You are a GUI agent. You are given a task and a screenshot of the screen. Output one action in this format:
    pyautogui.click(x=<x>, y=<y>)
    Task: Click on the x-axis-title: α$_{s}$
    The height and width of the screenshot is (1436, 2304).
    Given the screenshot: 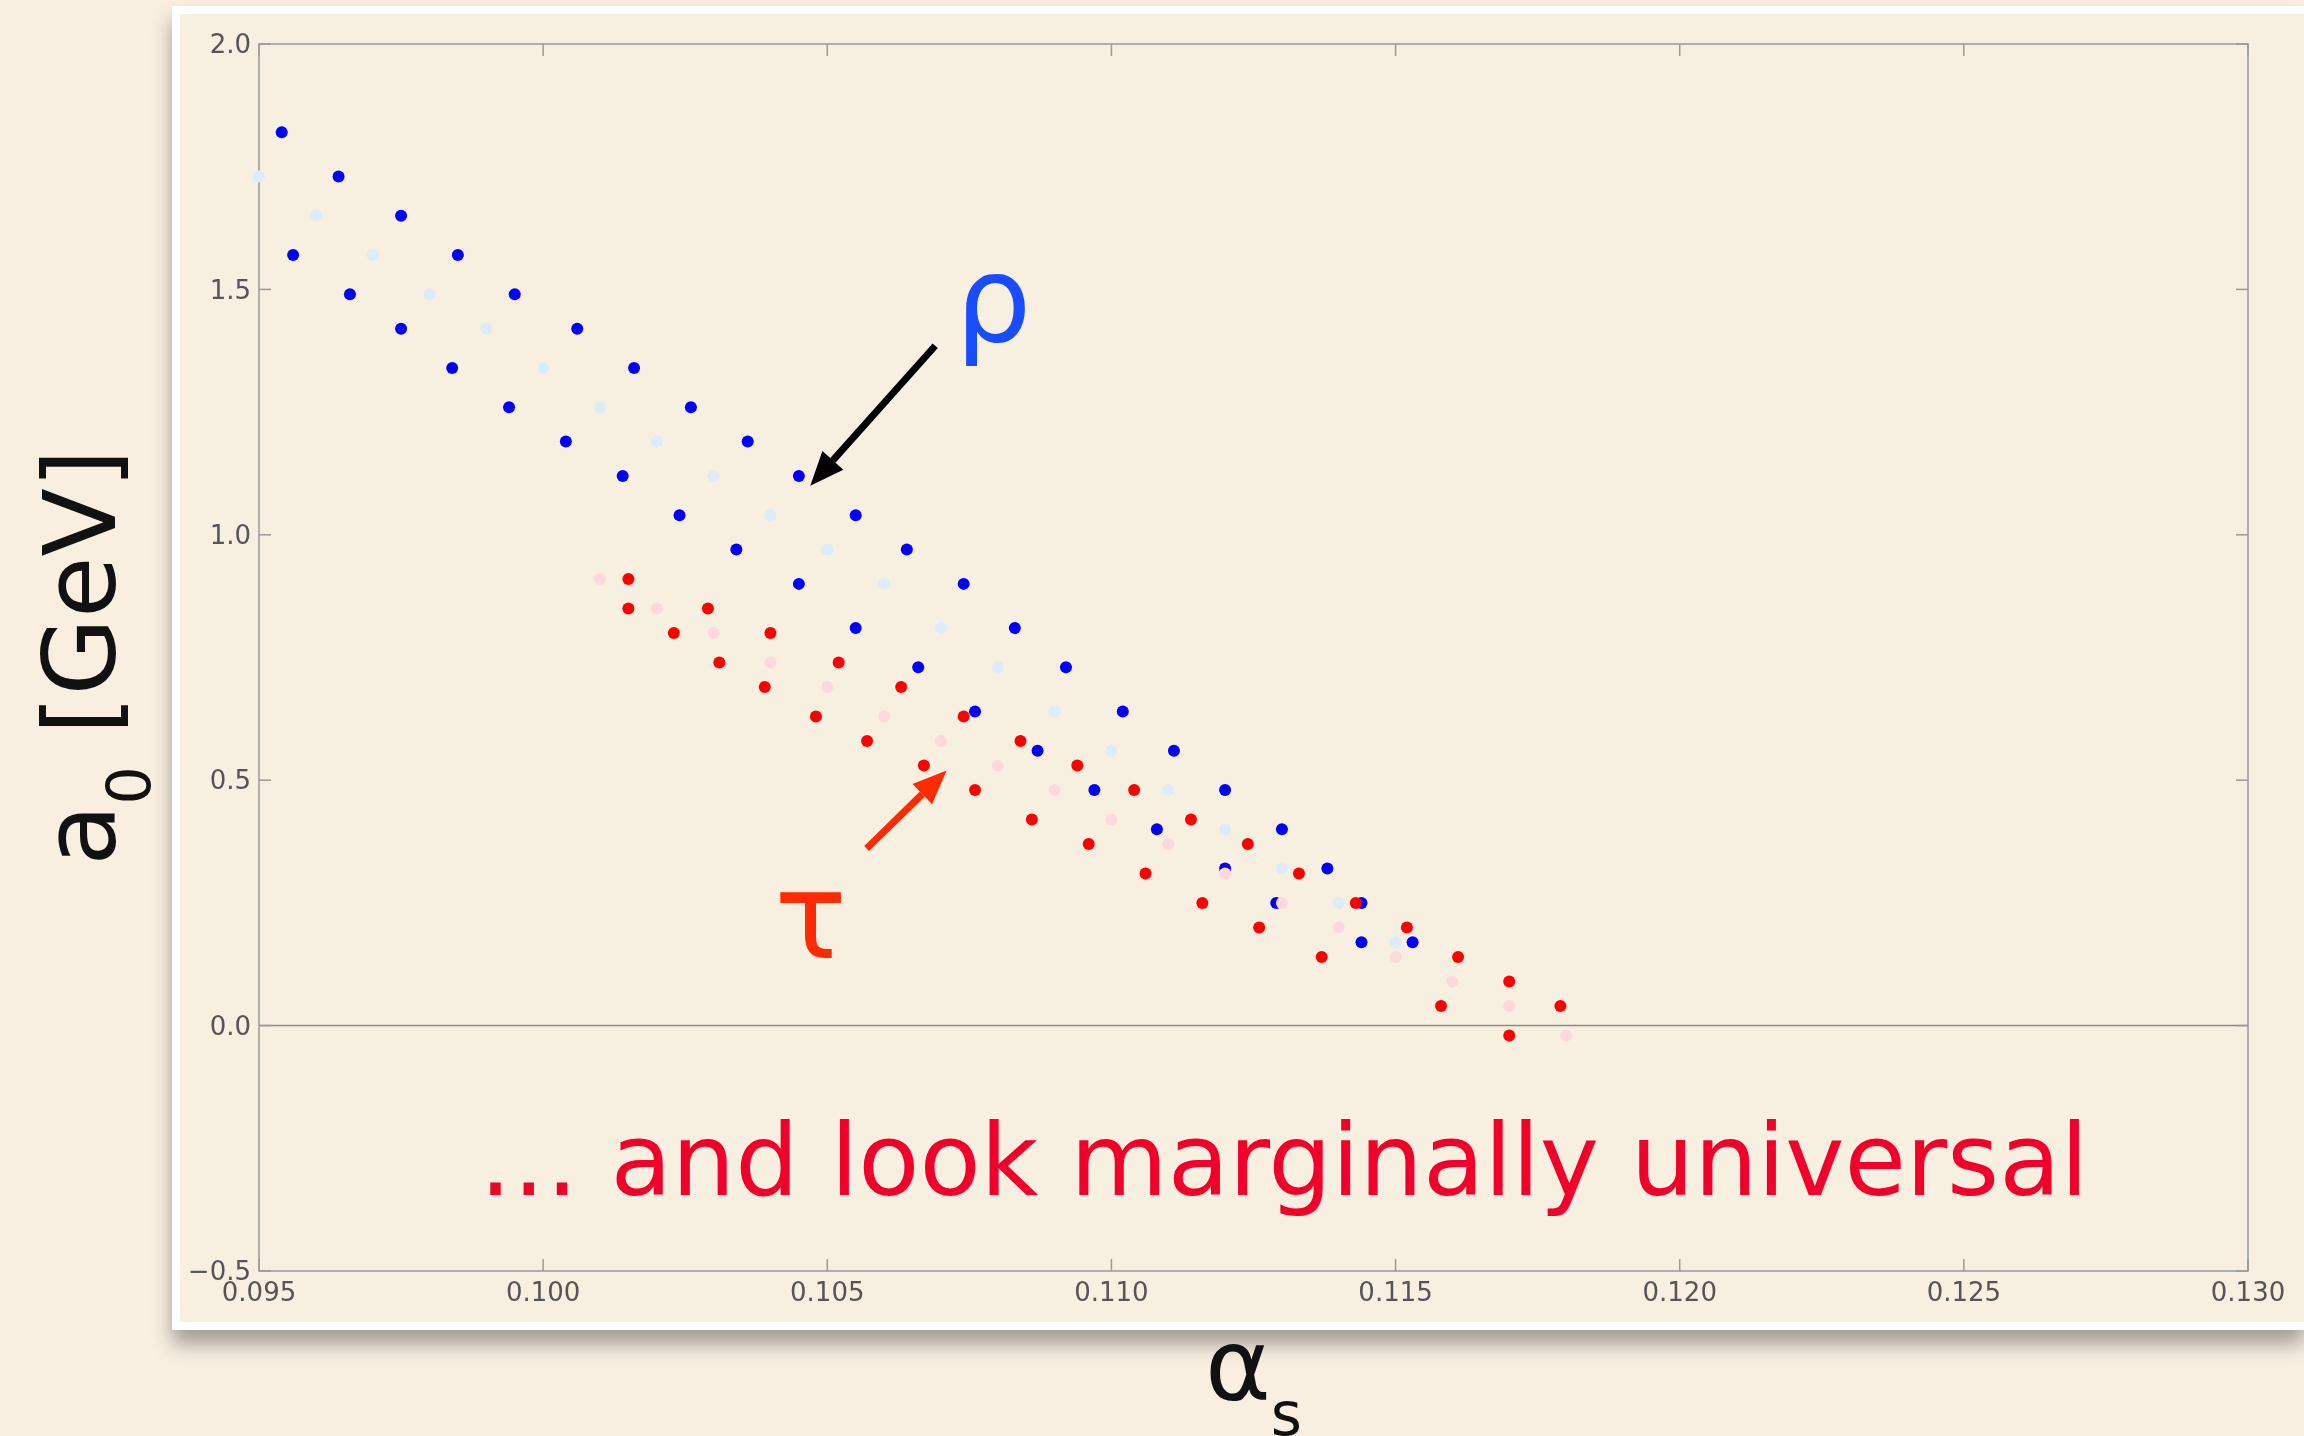 What is the action you would take?
    pyautogui.click(x=1253, y=1371)
    